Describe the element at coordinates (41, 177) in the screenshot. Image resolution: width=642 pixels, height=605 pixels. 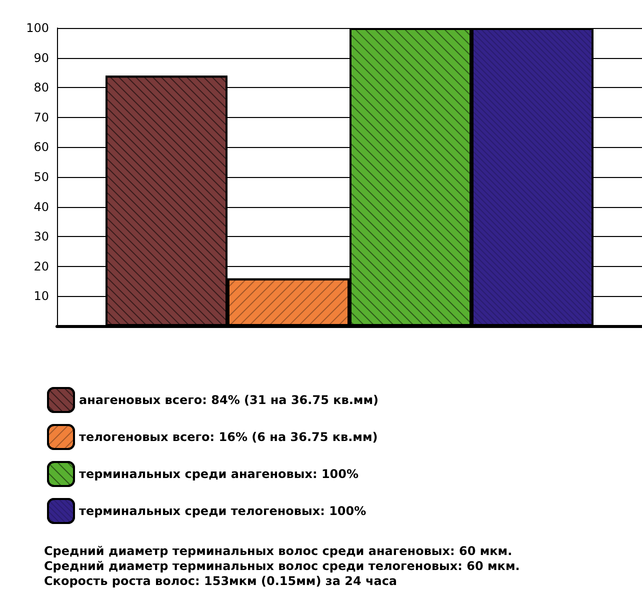
I see `y-tick-label: 50` at that location.